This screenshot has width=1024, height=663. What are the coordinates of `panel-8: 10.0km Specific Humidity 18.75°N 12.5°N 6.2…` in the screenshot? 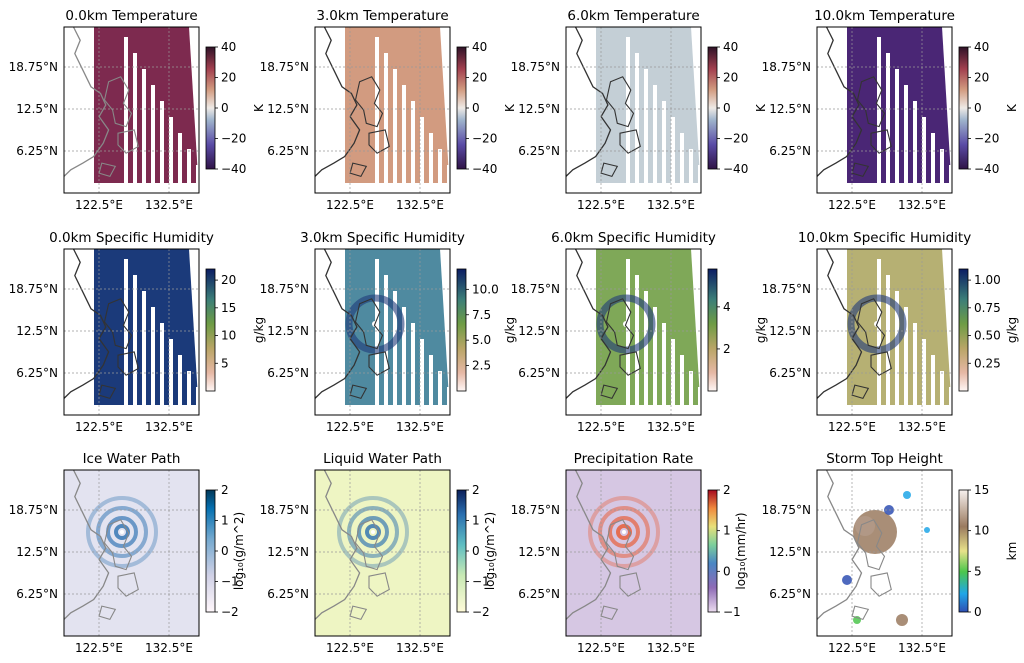 It's located at (890, 332).